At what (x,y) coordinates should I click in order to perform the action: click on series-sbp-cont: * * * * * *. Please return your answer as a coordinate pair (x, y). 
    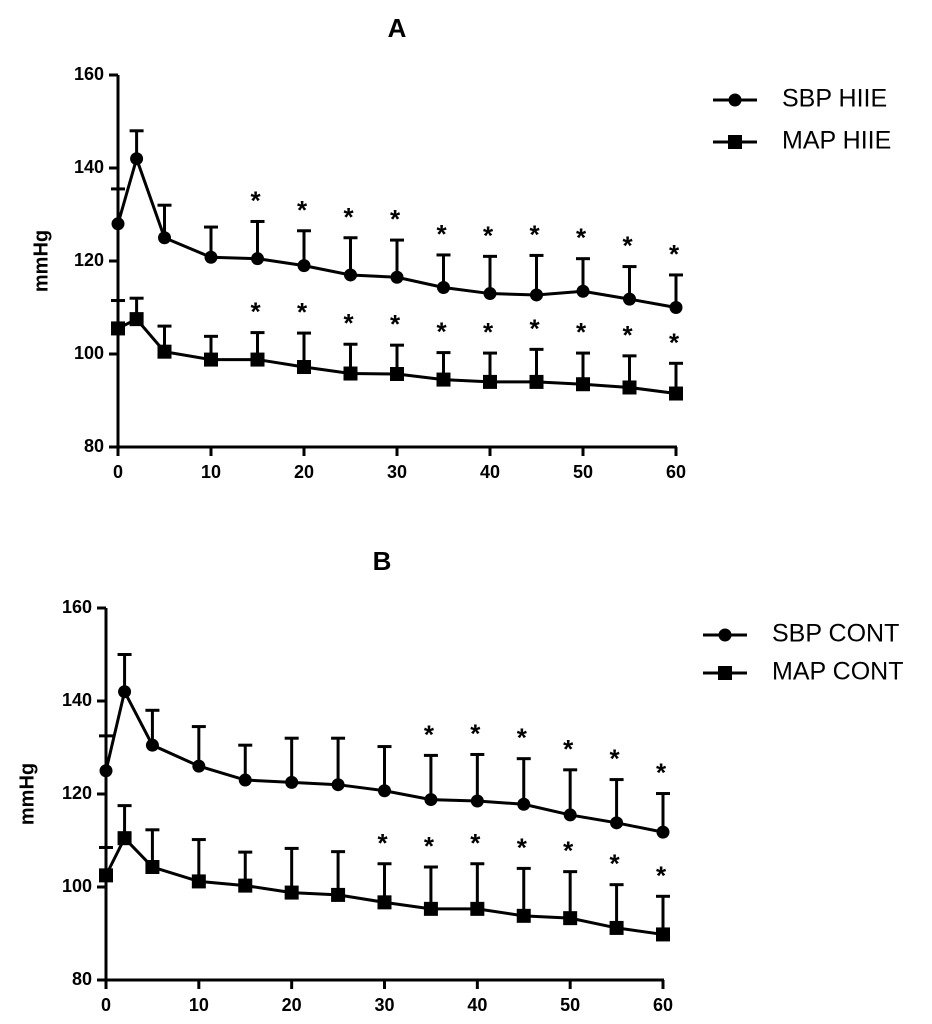
    Looking at the image, I should click on (384, 746).